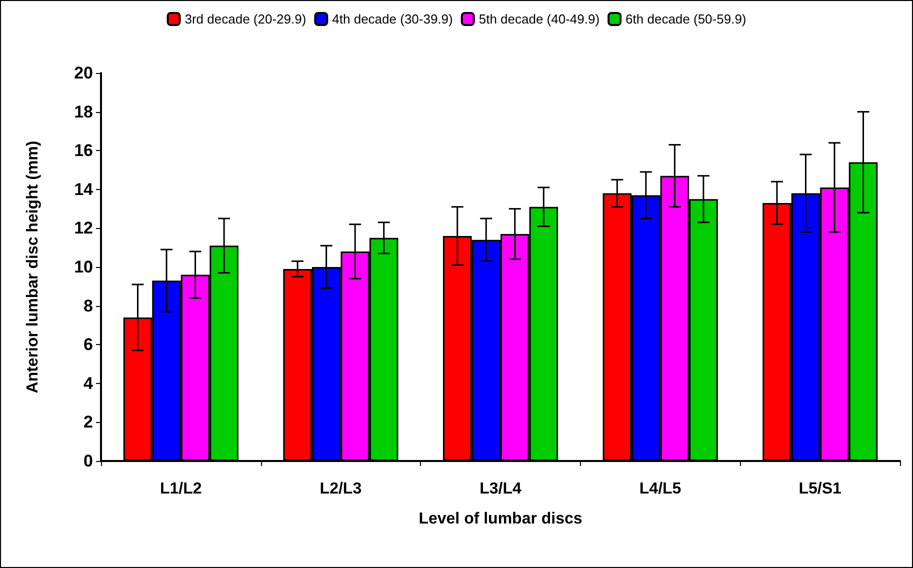 Image resolution: width=913 pixels, height=568 pixels. I want to click on y-tick-label: 8, so click(88, 306).